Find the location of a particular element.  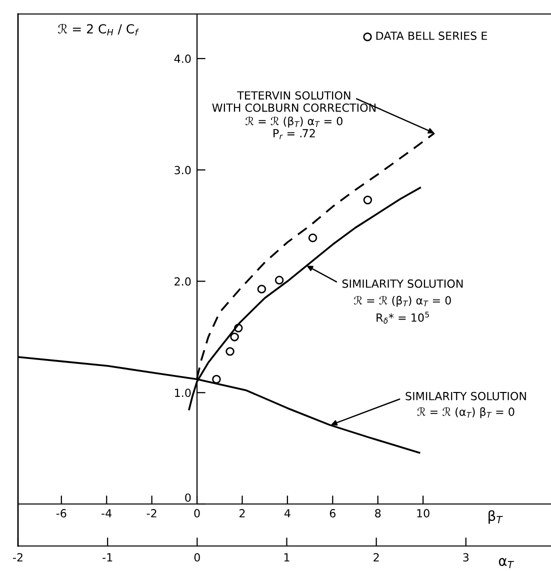

x-tick-label: 0 is located at coordinates (197, 513).